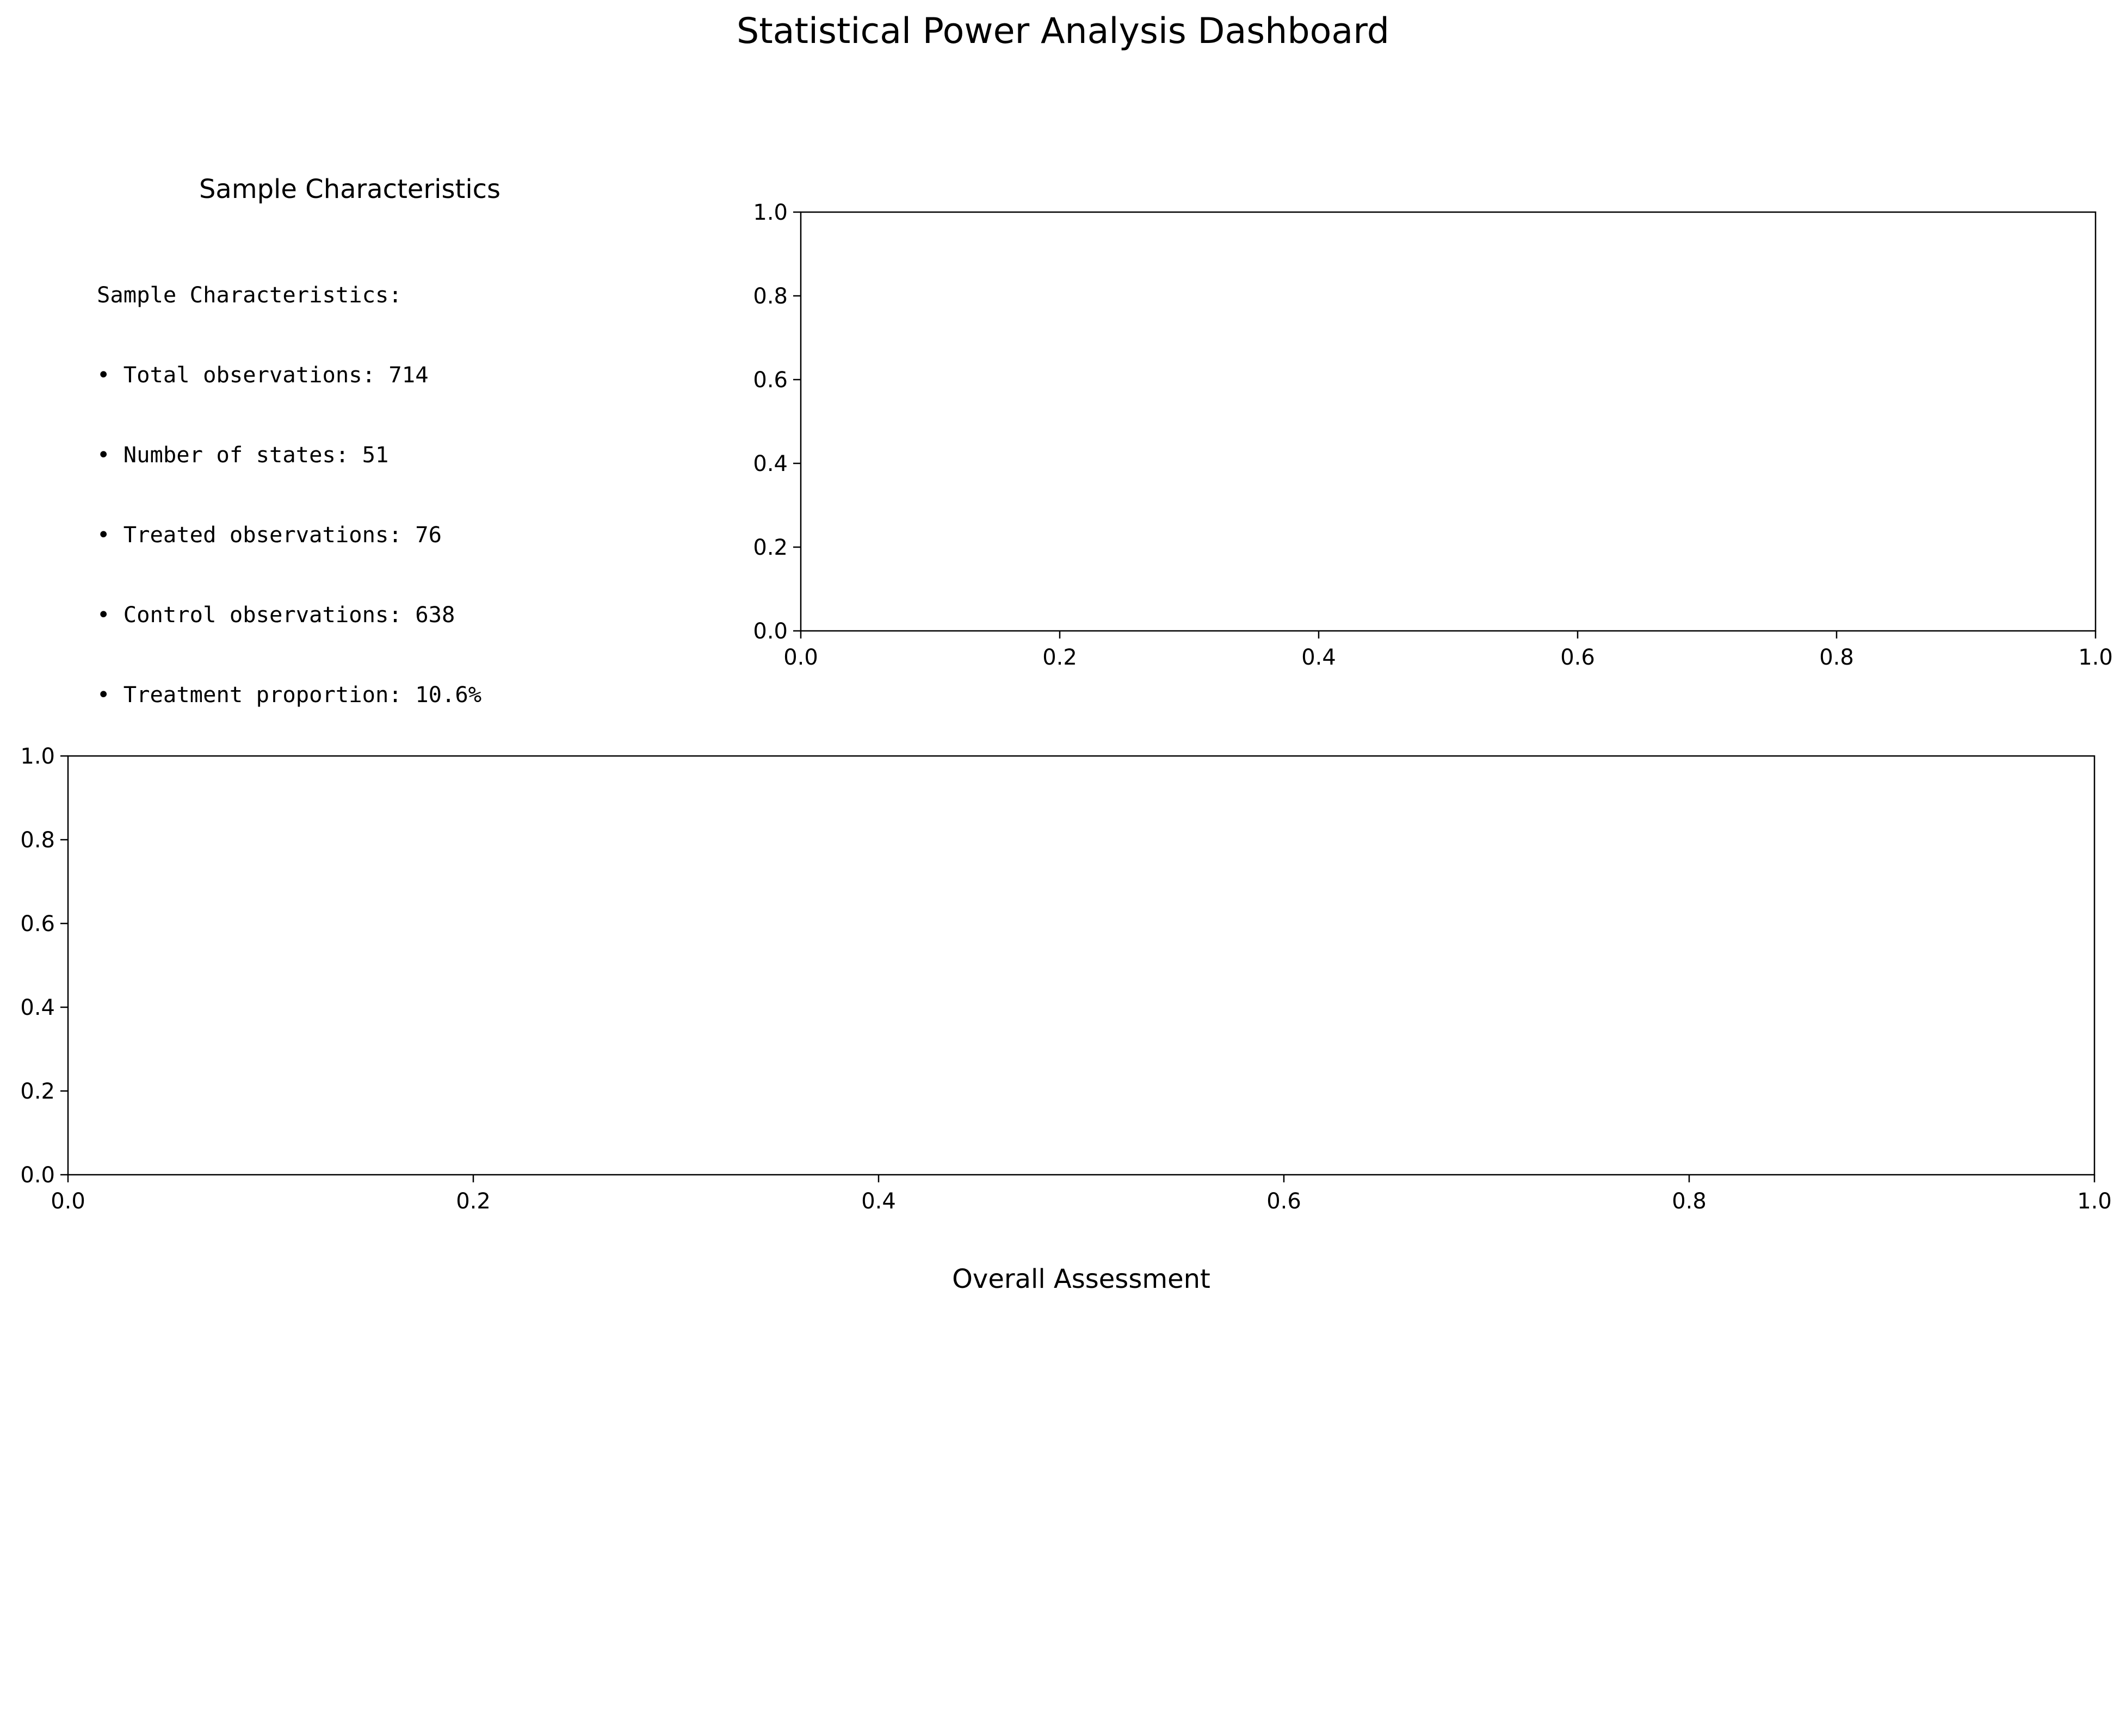  What do you see at coordinates (350, 189) in the screenshot?
I see `sample-characteristics-title: Sample Characteristics` at bounding box center [350, 189].